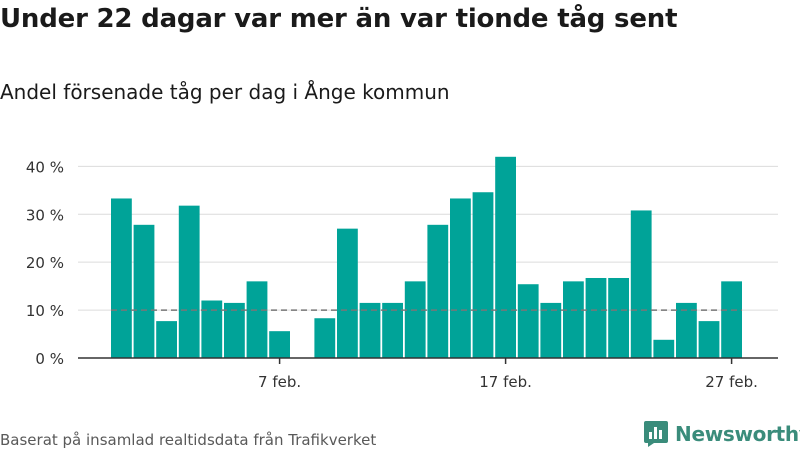 The width and height of the screenshot is (800, 450). Describe the element at coordinates (656, 434) in the screenshot. I see `newsworthy-logo-icon` at that location.